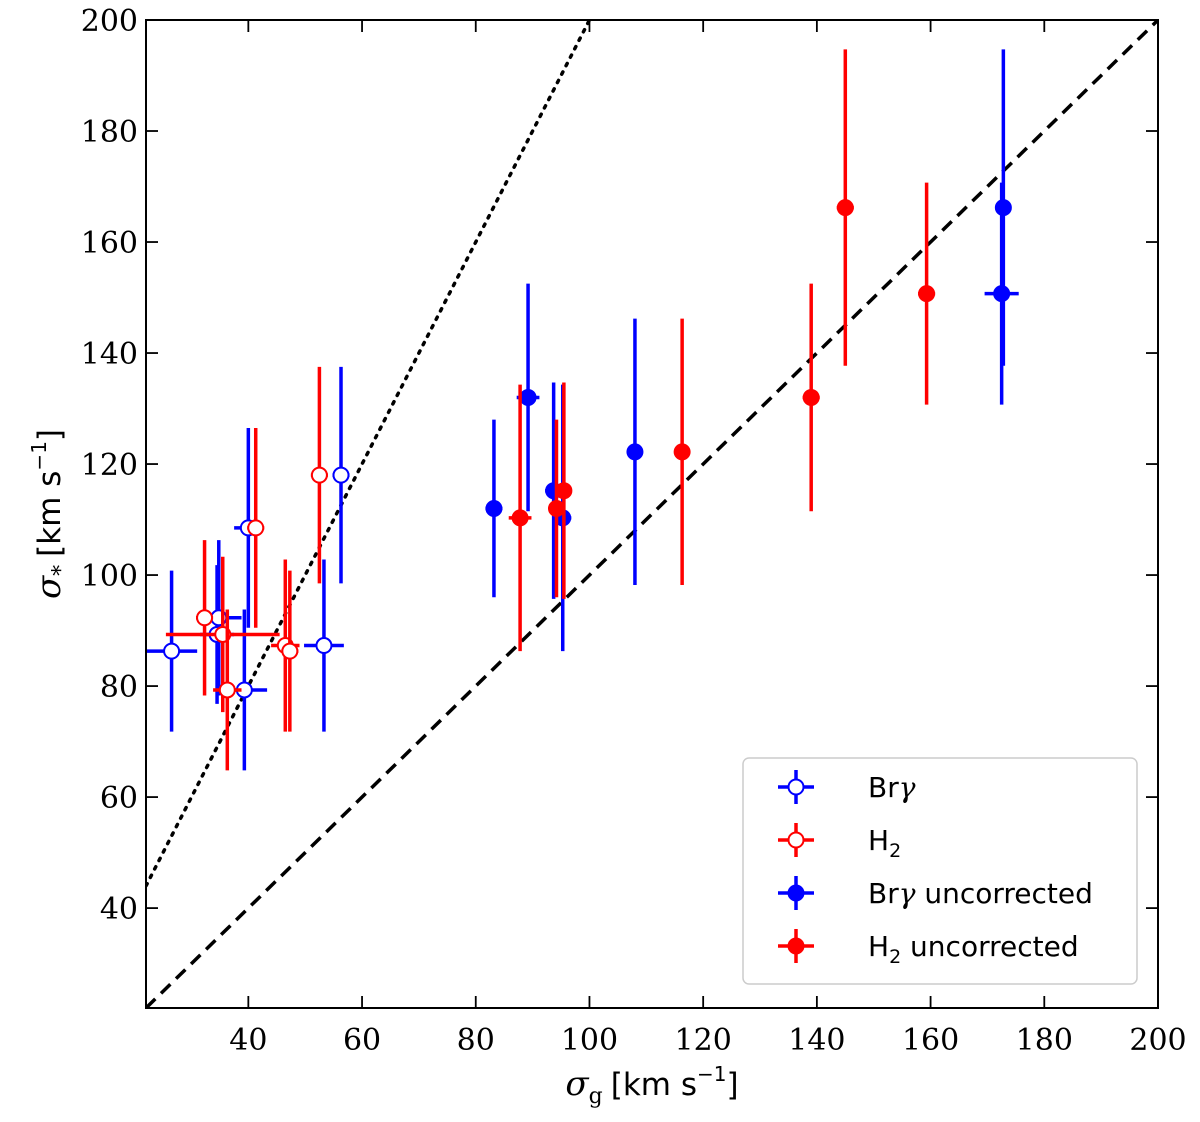  I want to click on y-axis-label: σ*[km s−1], so click(50, 514).